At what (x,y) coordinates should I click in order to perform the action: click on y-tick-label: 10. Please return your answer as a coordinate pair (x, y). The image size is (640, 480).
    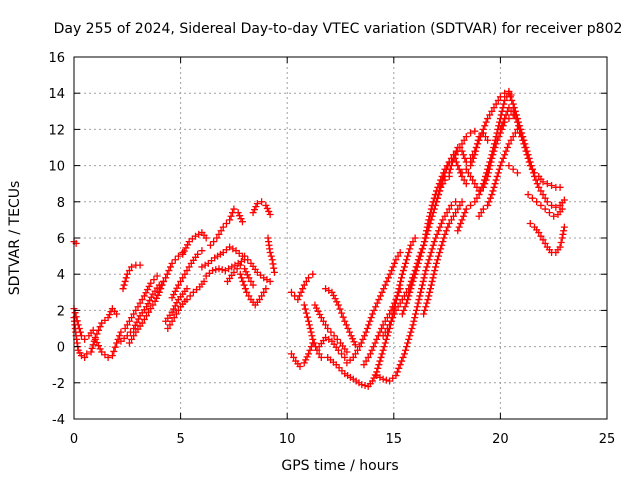
    Looking at the image, I should click on (56, 167).